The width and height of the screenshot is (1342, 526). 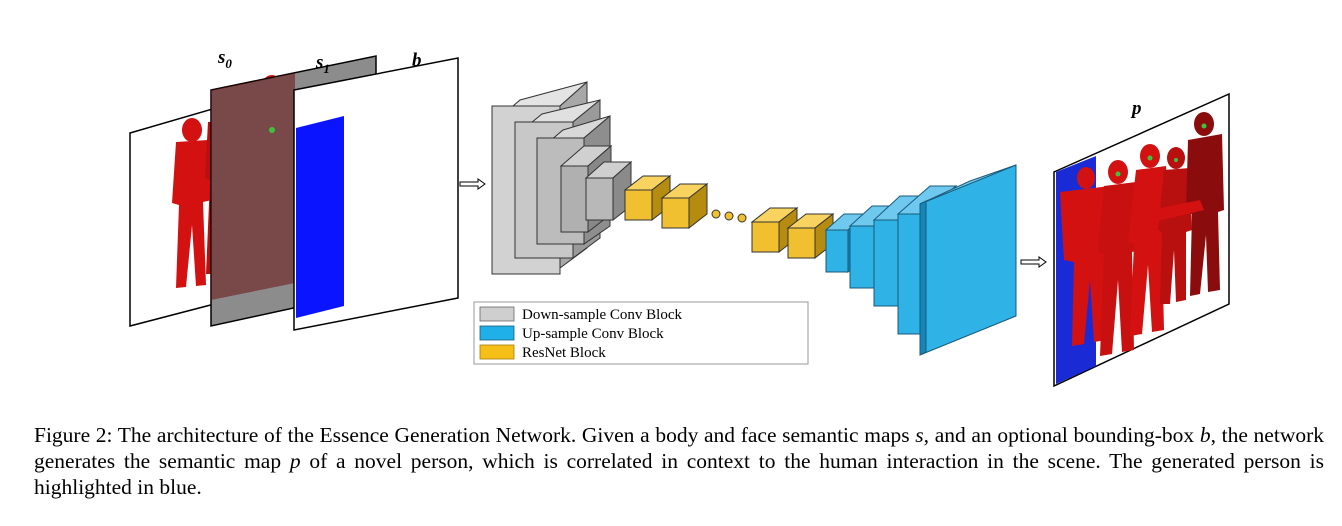 I want to click on svg-text: ResNet Block, so click(x=564, y=353).